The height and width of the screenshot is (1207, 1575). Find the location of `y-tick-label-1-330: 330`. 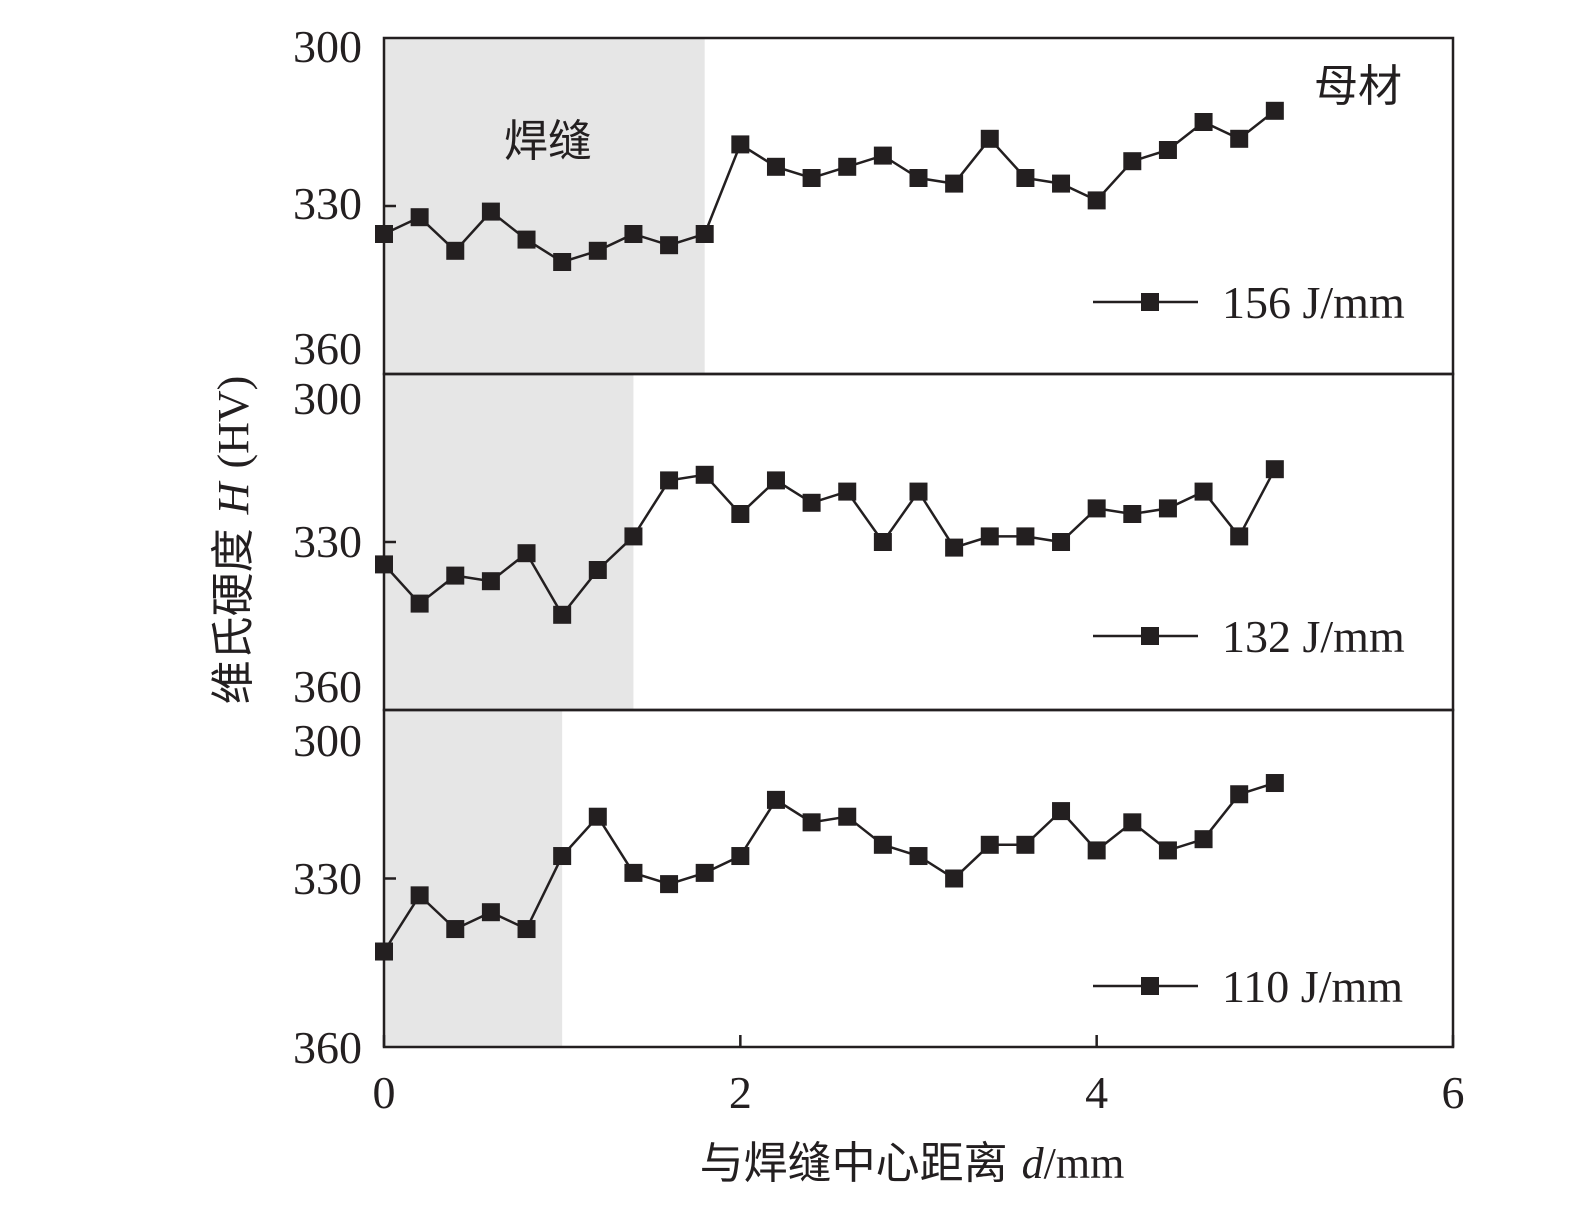

y-tick-label-1-330: 330 is located at coordinates (327, 203).